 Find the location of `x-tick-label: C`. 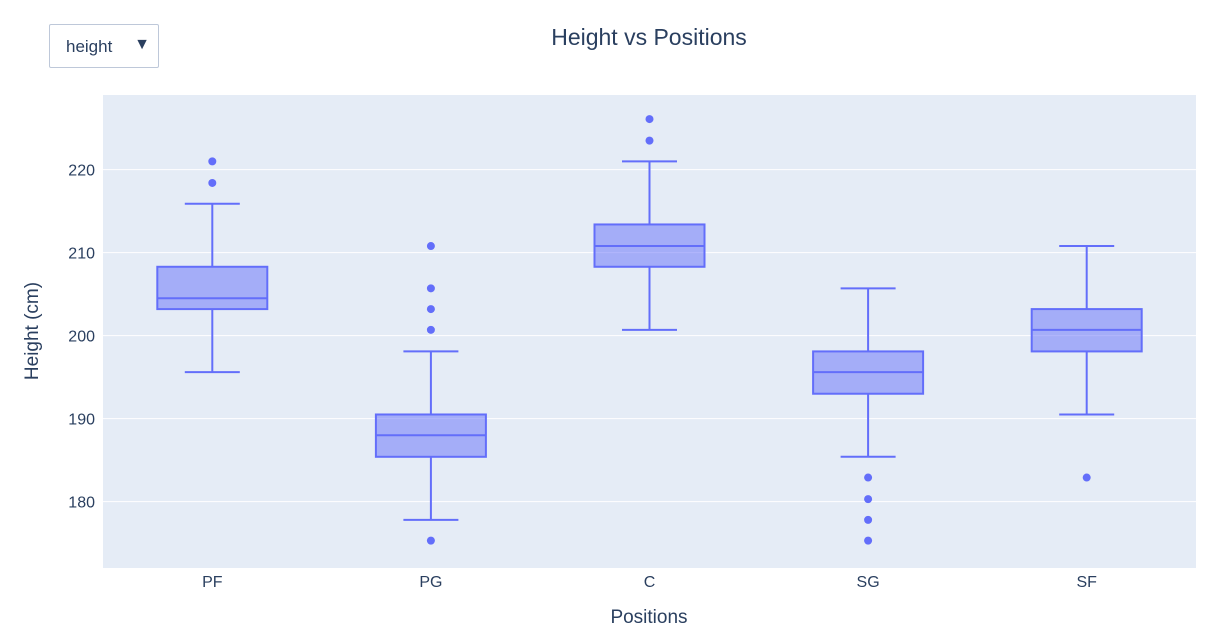

x-tick-label: C is located at coordinates (650, 582).